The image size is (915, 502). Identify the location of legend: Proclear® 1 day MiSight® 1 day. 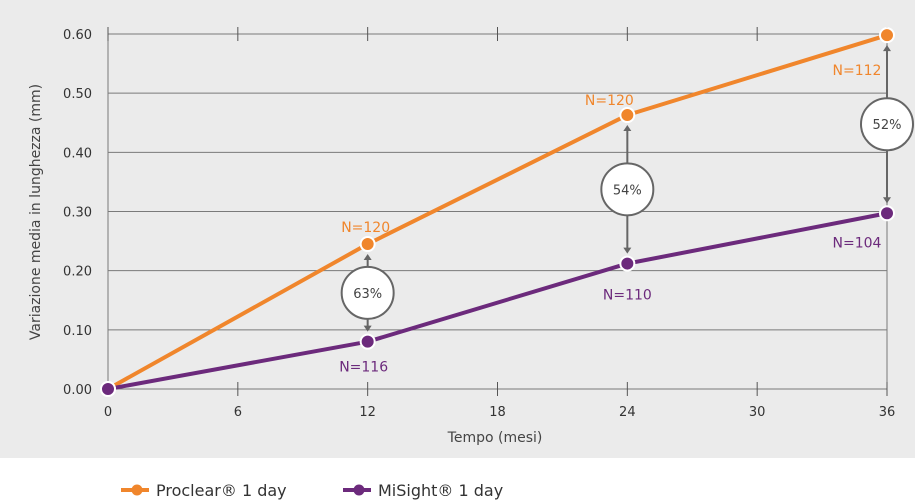
(312, 490).